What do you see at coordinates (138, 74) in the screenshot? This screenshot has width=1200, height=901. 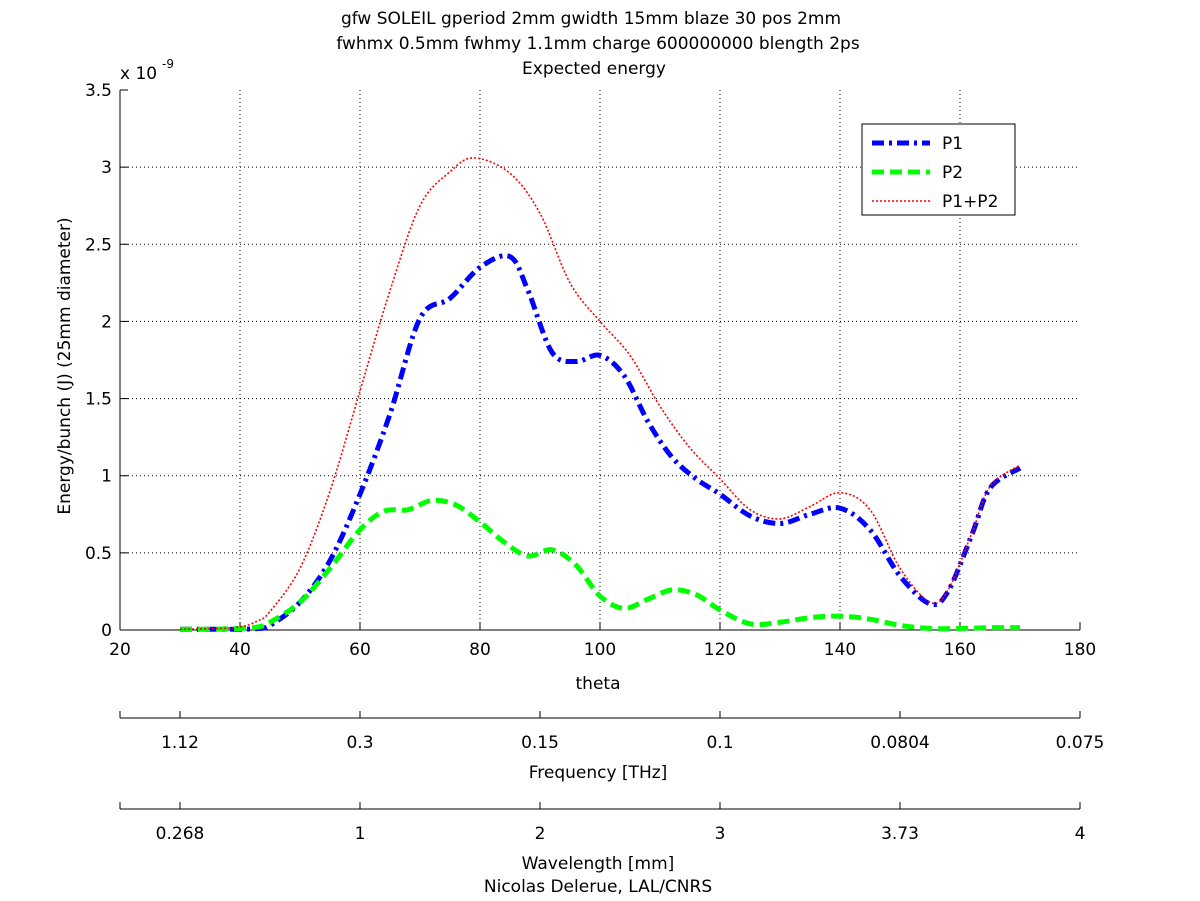 I see `y-multiplier-label: x 10` at bounding box center [138, 74].